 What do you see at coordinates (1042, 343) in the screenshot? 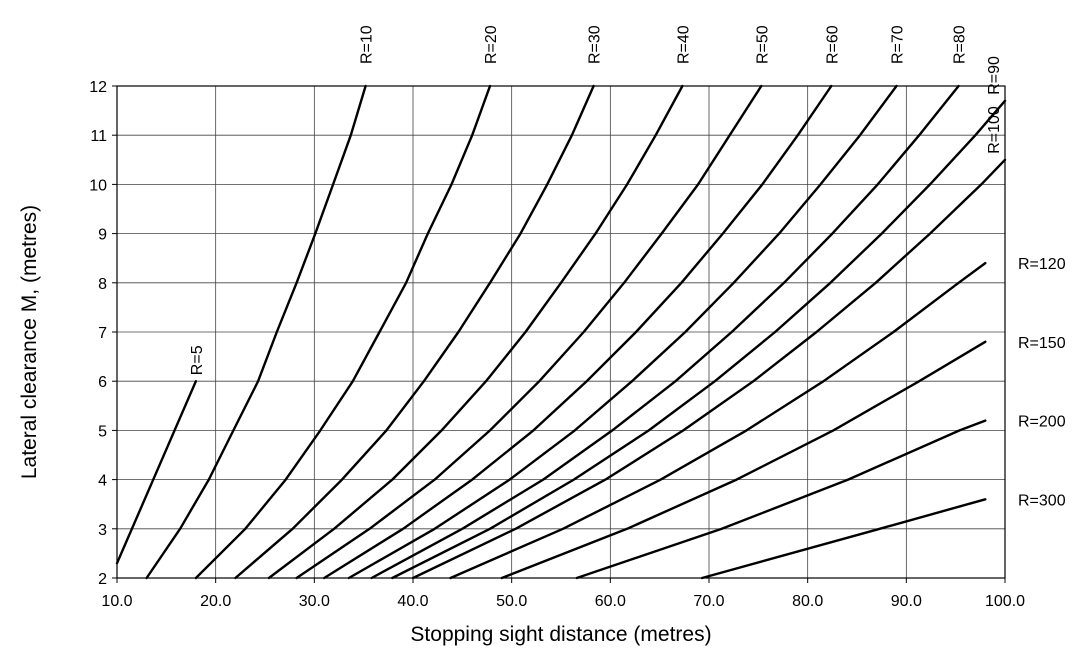
I see `series-label: R=150` at bounding box center [1042, 343].